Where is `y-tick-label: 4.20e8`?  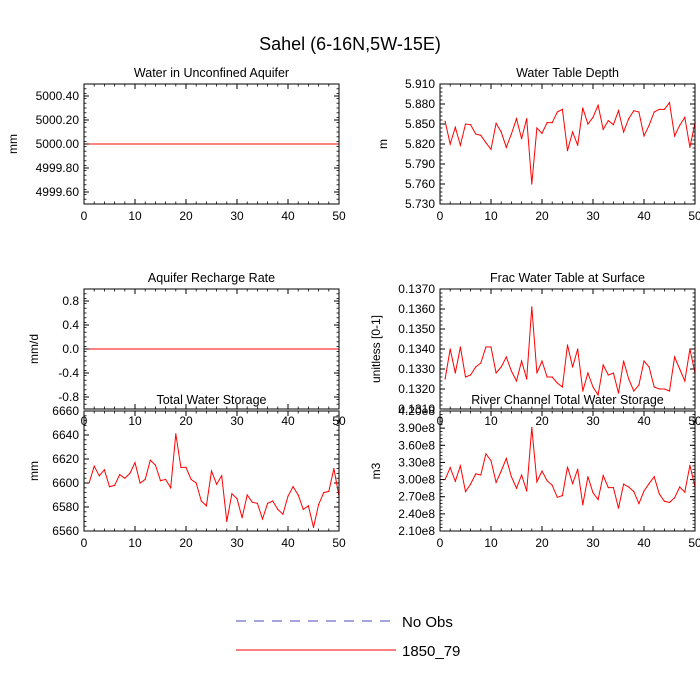
y-tick-label: 4.20e8 is located at coordinates (416, 411).